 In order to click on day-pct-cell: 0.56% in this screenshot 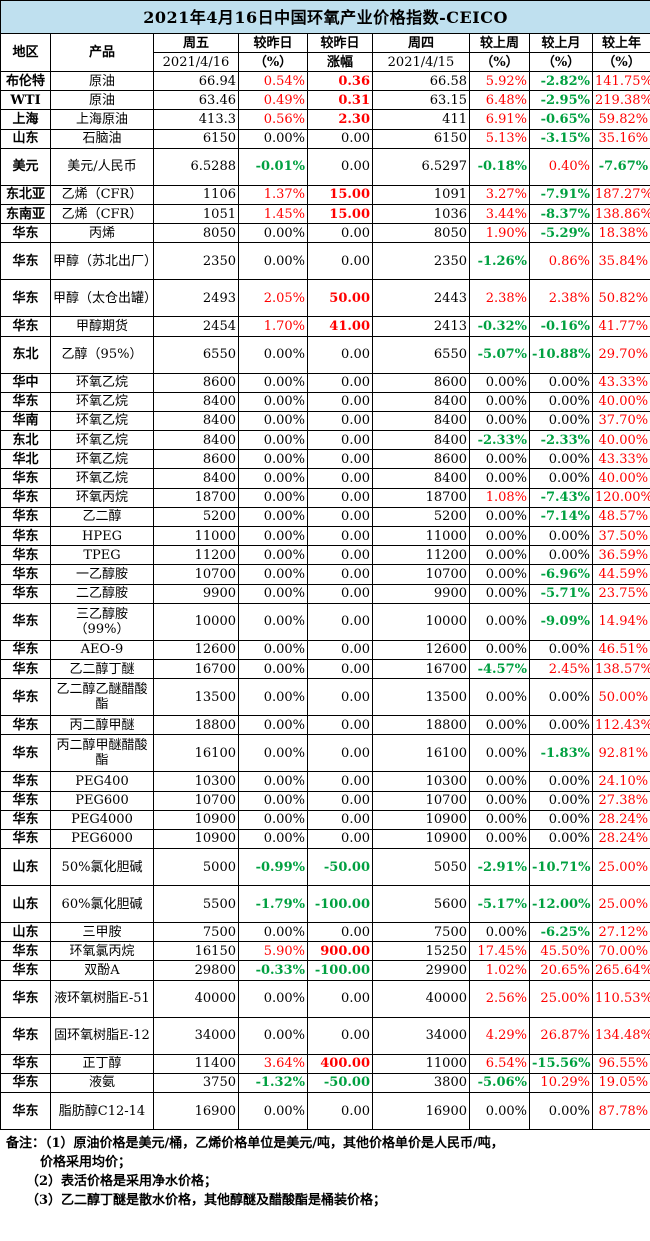, I will do `click(273, 119)`.